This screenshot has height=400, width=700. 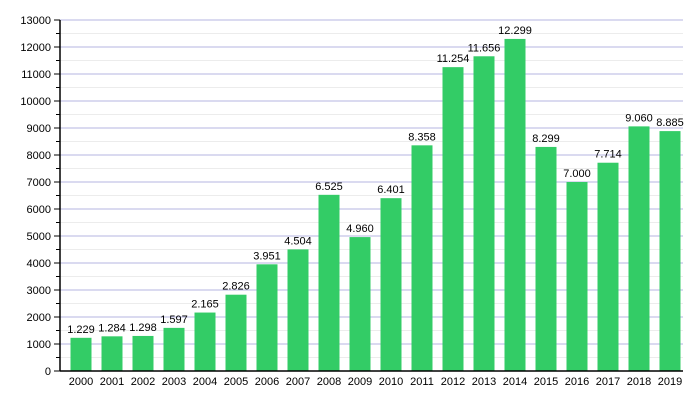 What do you see at coordinates (143, 353) in the screenshot?
I see `bar-2002` at bounding box center [143, 353].